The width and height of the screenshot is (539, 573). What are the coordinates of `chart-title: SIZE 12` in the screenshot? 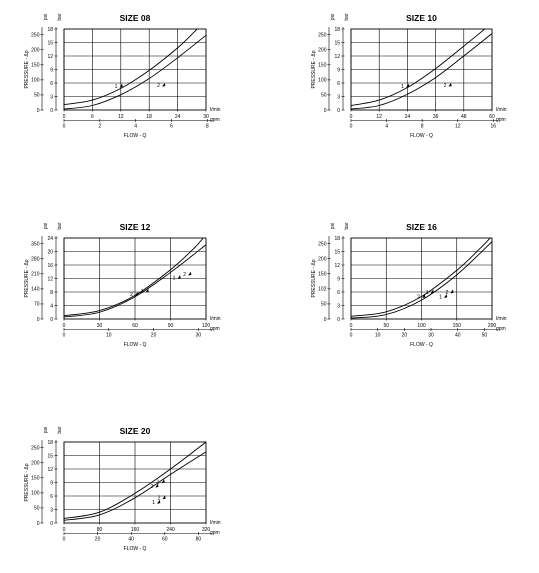 It's located at (135, 227).